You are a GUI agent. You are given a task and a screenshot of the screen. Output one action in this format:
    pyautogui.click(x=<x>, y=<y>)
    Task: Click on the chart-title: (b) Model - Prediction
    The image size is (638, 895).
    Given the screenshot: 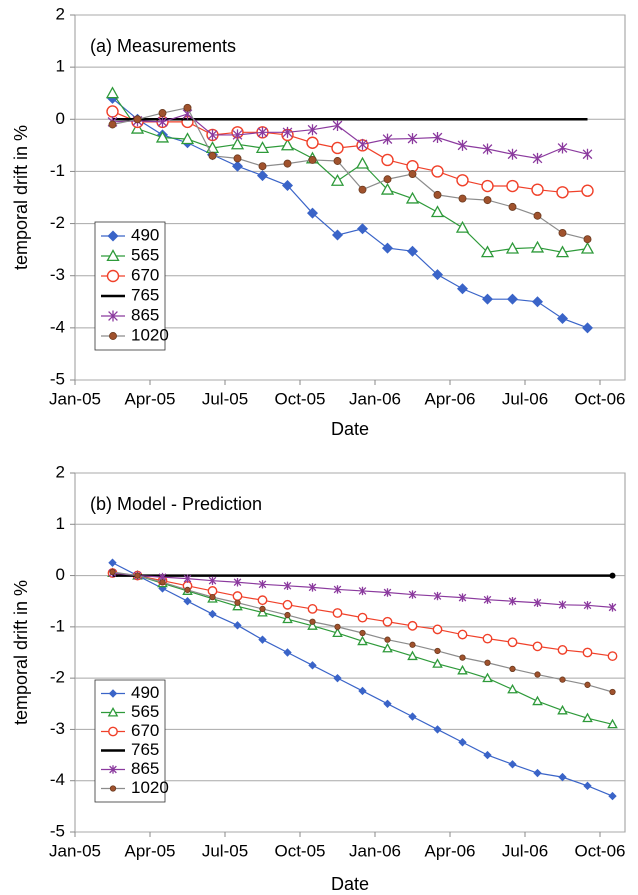 What is the action you would take?
    pyautogui.click(x=176, y=504)
    